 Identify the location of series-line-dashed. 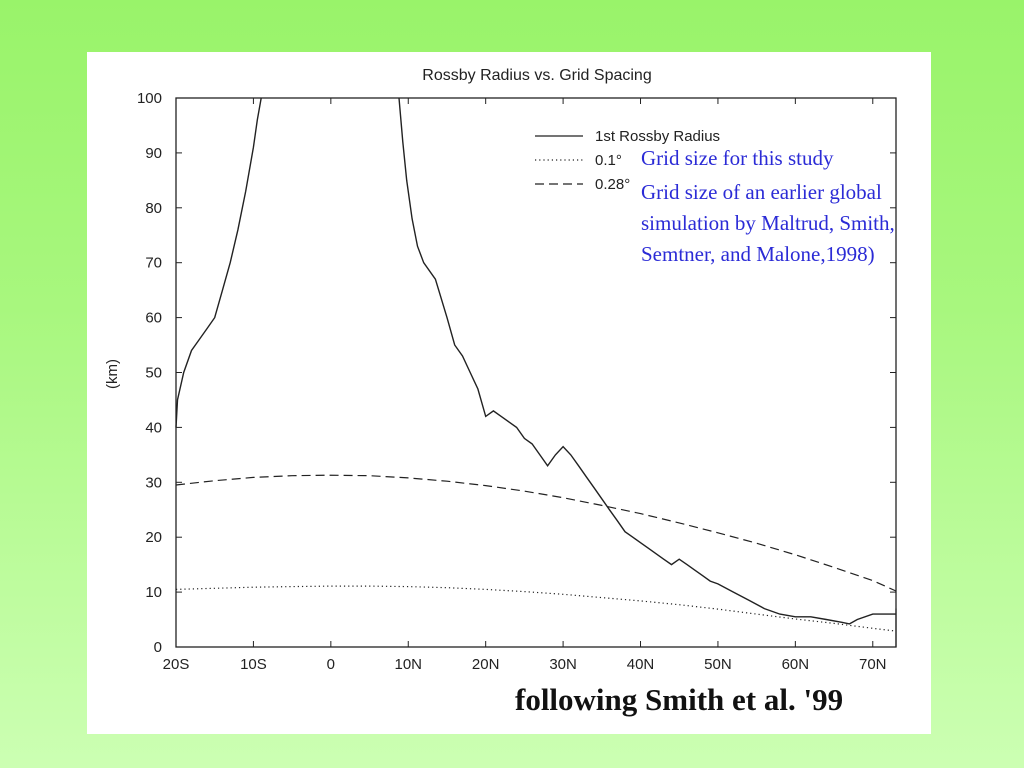
(536, 533).